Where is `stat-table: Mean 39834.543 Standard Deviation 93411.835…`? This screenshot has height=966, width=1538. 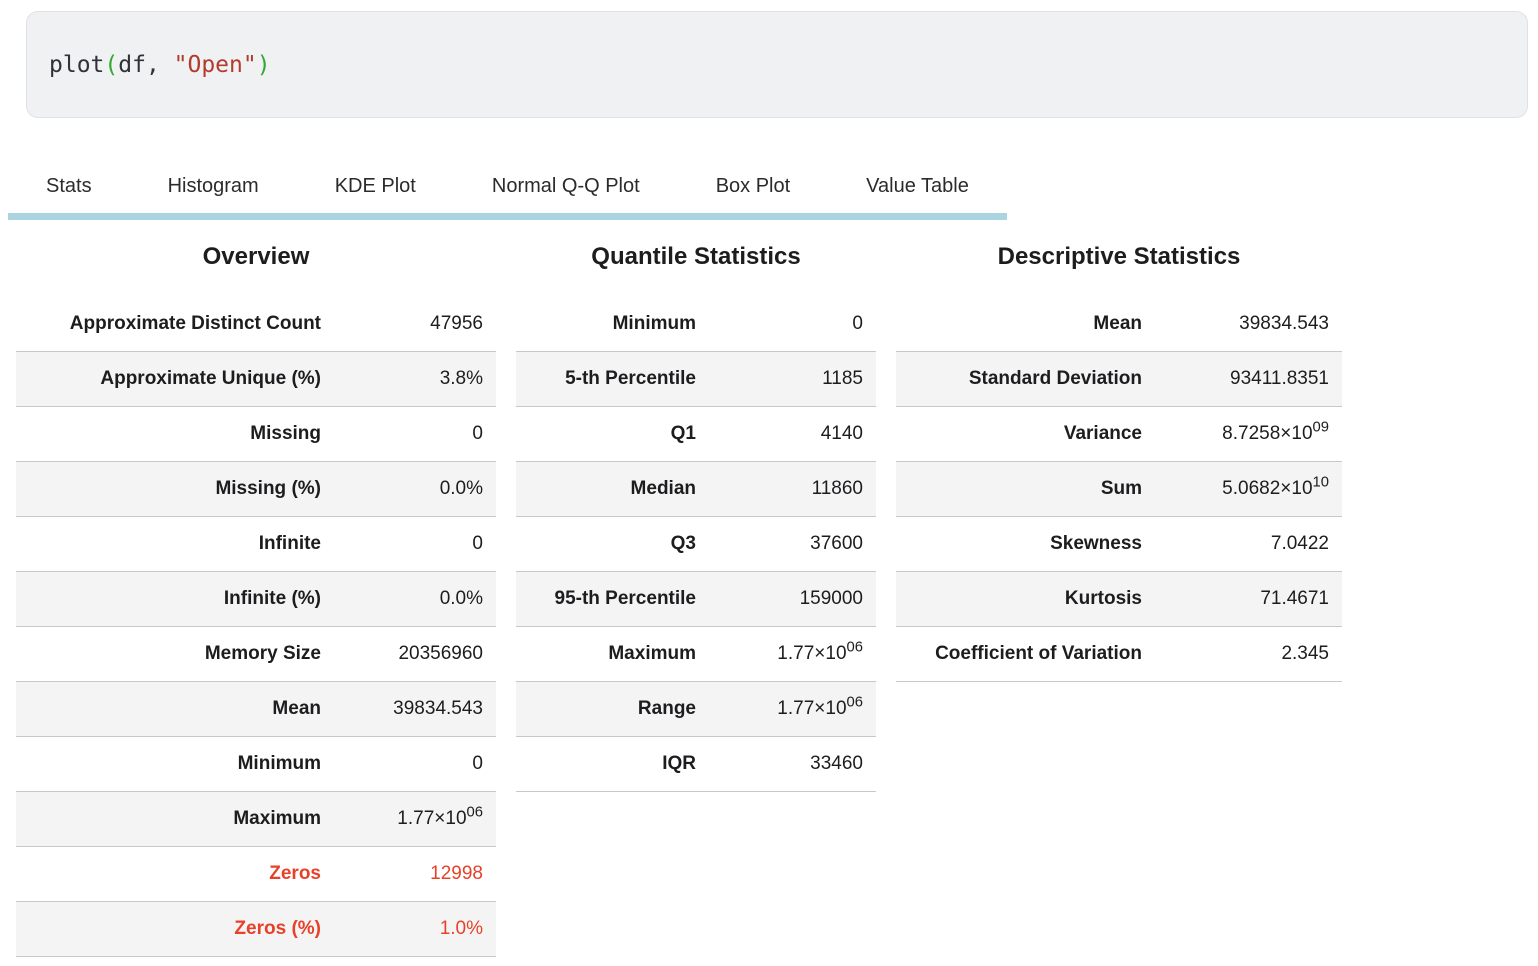 stat-table: Mean 39834.543 Standard Deviation 93411.835… is located at coordinates (1119, 489).